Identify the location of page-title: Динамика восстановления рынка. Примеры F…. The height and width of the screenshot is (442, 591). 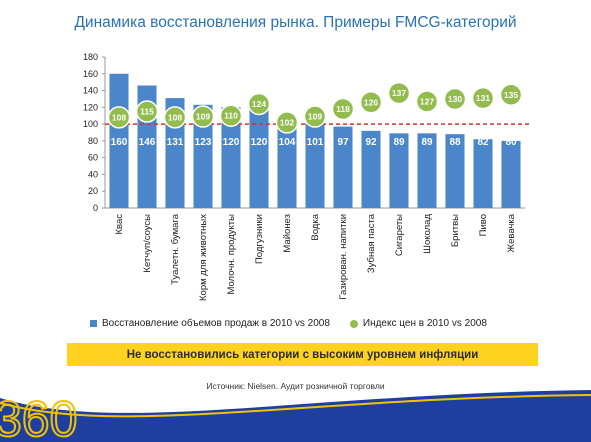
(295, 22).